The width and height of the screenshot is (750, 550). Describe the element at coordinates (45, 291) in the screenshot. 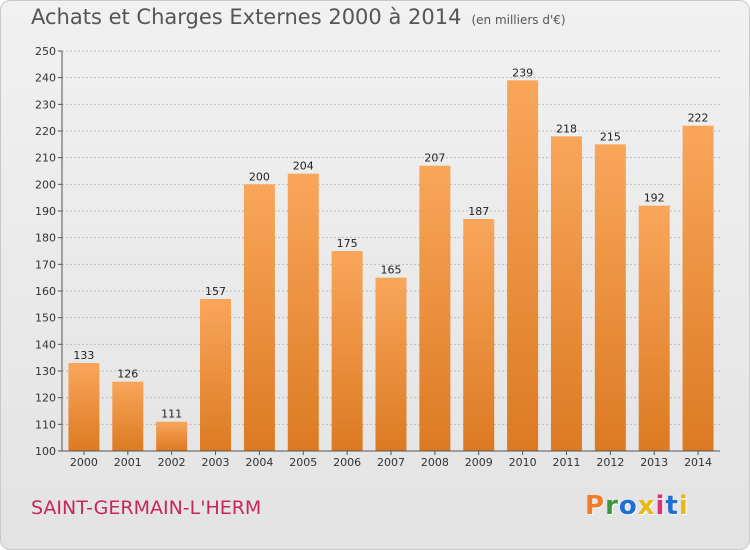

I see `y-tick-label: 160` at that location.